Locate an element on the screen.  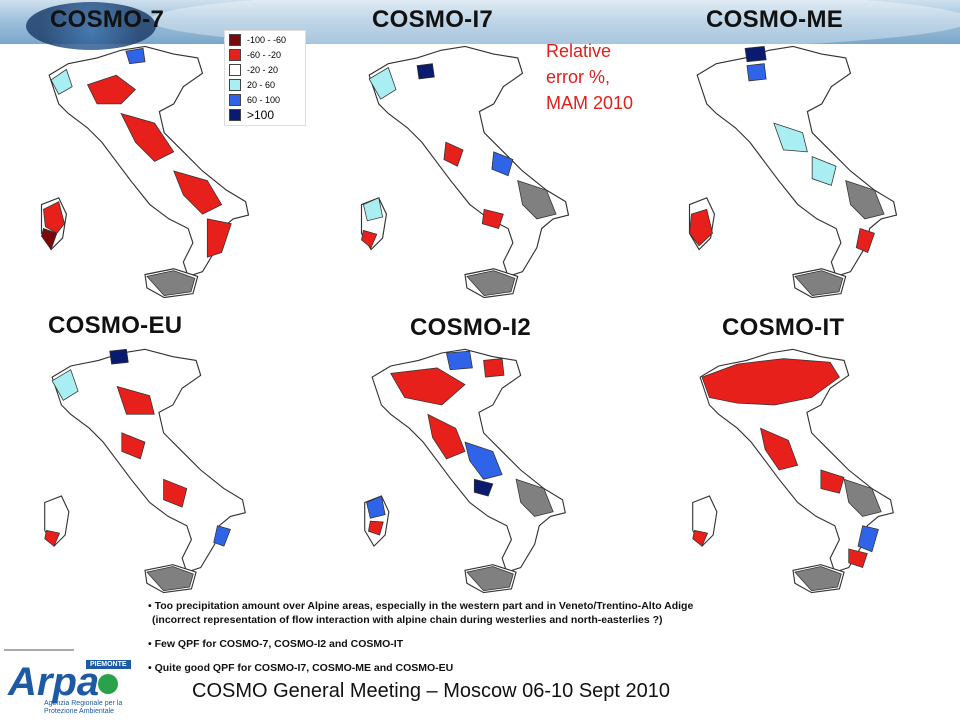
legend-label: 20 - 60 is located at coordinates (261, 85).